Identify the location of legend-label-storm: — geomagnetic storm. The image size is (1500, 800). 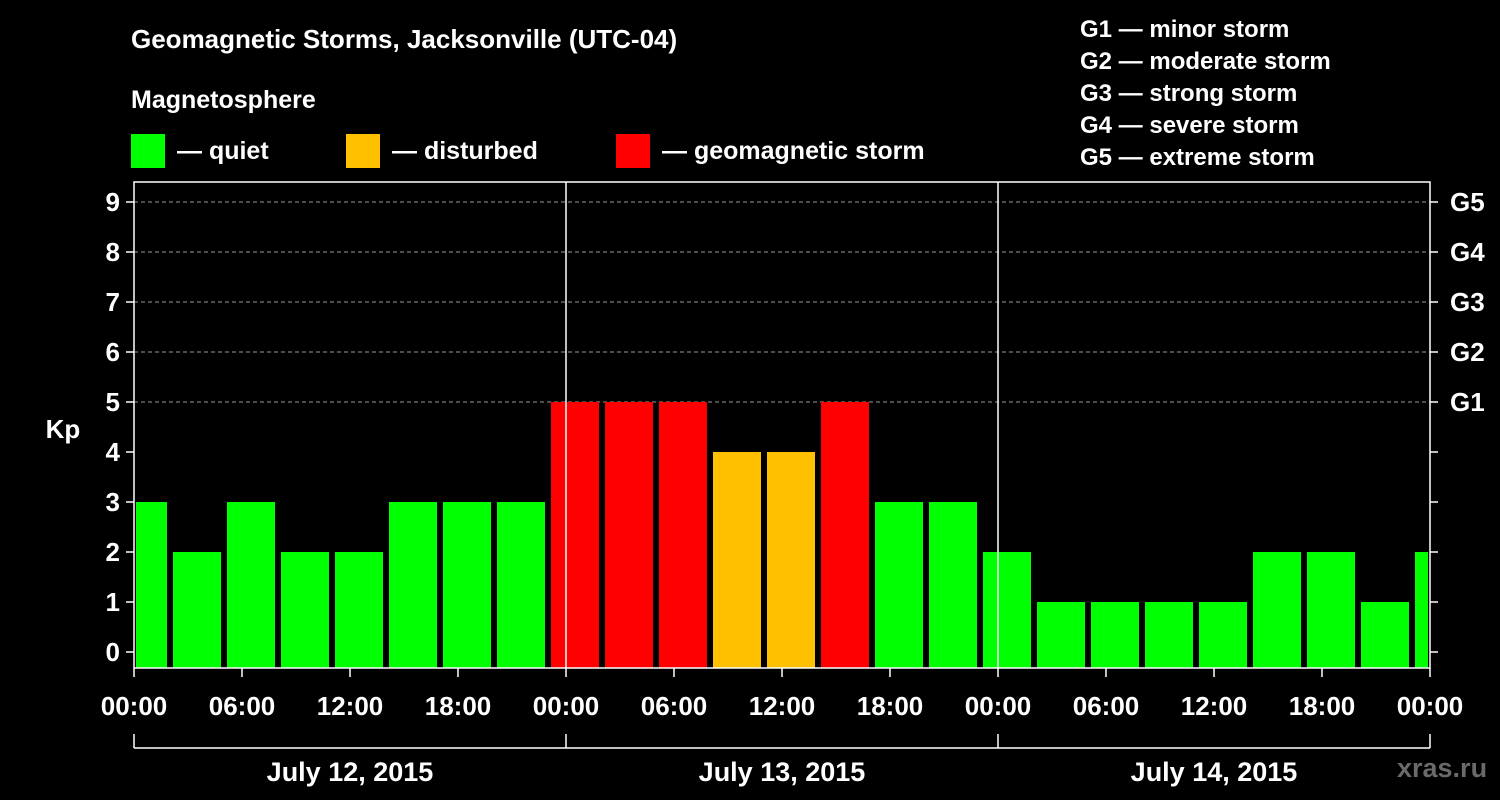
(793, 150).